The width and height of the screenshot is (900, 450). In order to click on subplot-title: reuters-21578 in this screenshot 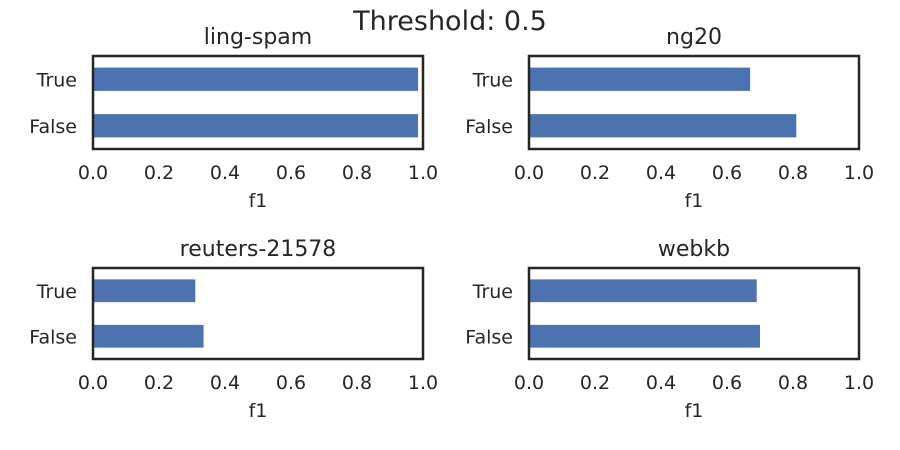, I will do `click(258, 249)`.